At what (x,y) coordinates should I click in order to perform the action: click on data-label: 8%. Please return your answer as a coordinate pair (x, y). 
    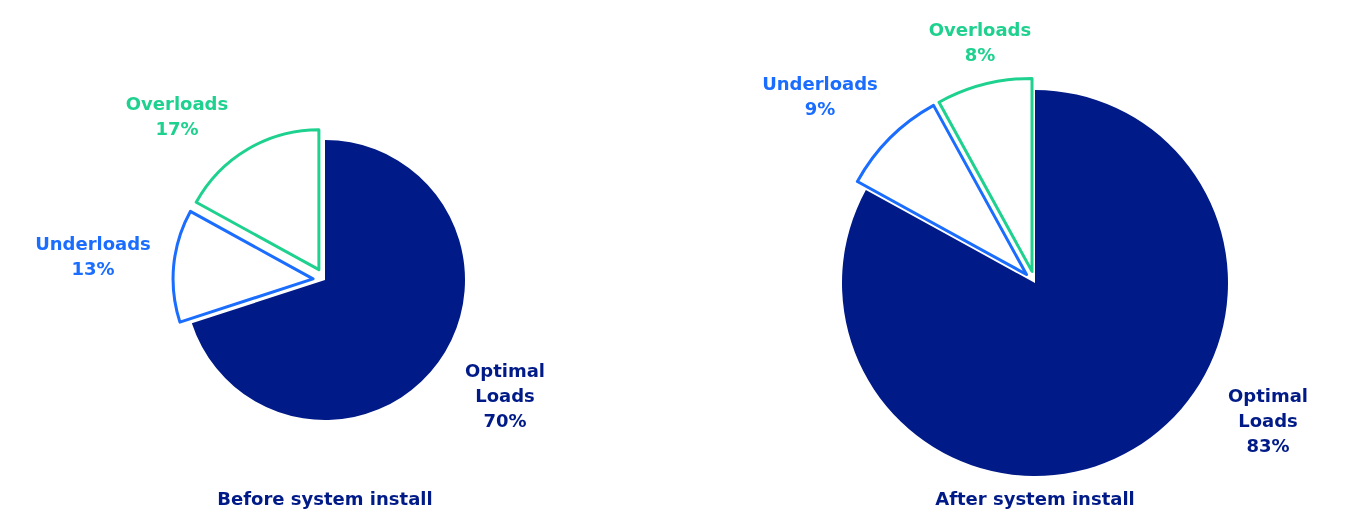
    Looking at the image, I should click on (980, 54).